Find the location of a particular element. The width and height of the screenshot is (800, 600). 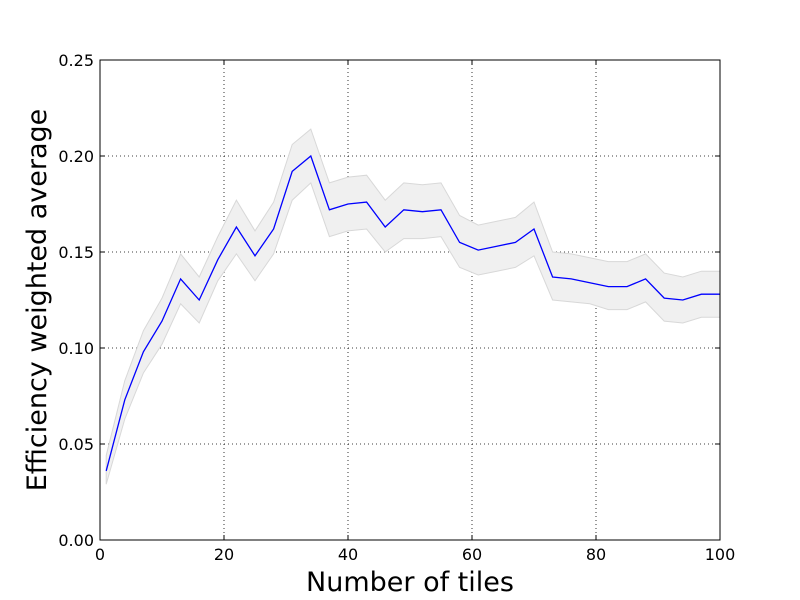

y-axis-title: Efficiency weighted average is located at coordinates (37, 300).